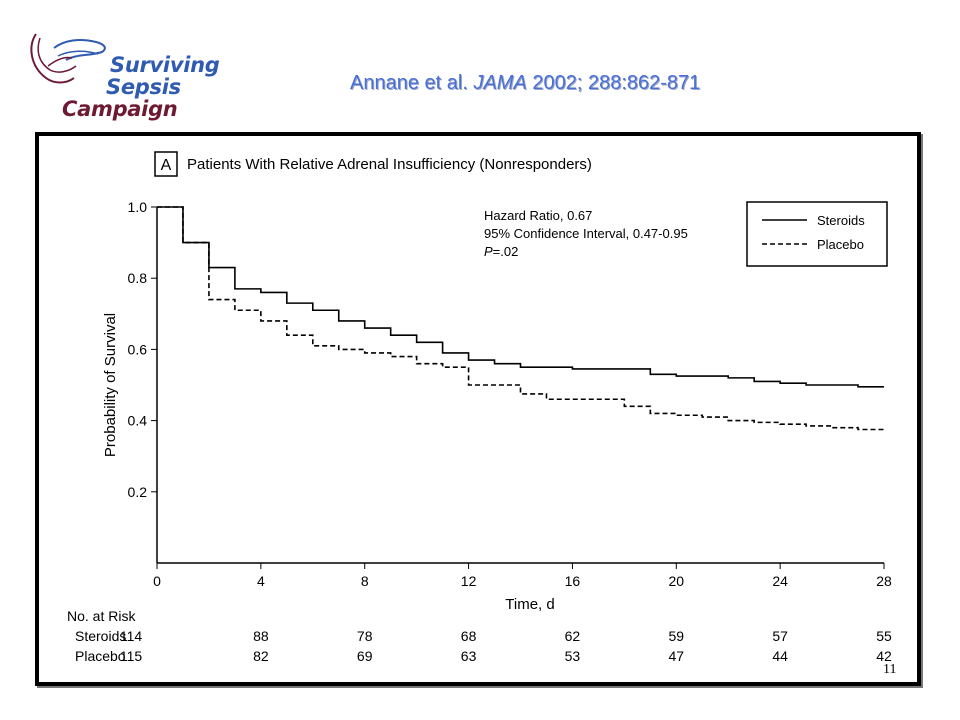 Image resolution: width=960 pixels, height=720 pixels. Describe the element at coordinates (100, 636) in the screenshot. I see `at-risk-row-label: Steroids` at that location.